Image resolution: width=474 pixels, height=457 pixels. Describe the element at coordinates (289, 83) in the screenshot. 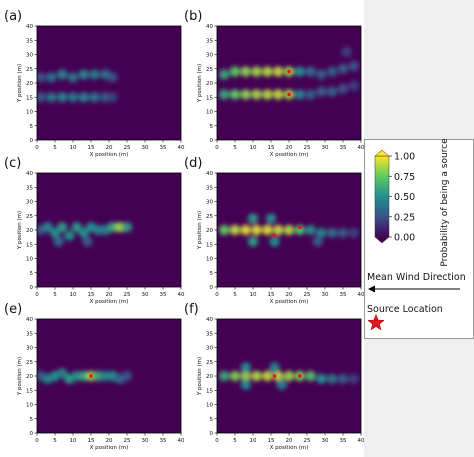

I see `plot-area` at that location.